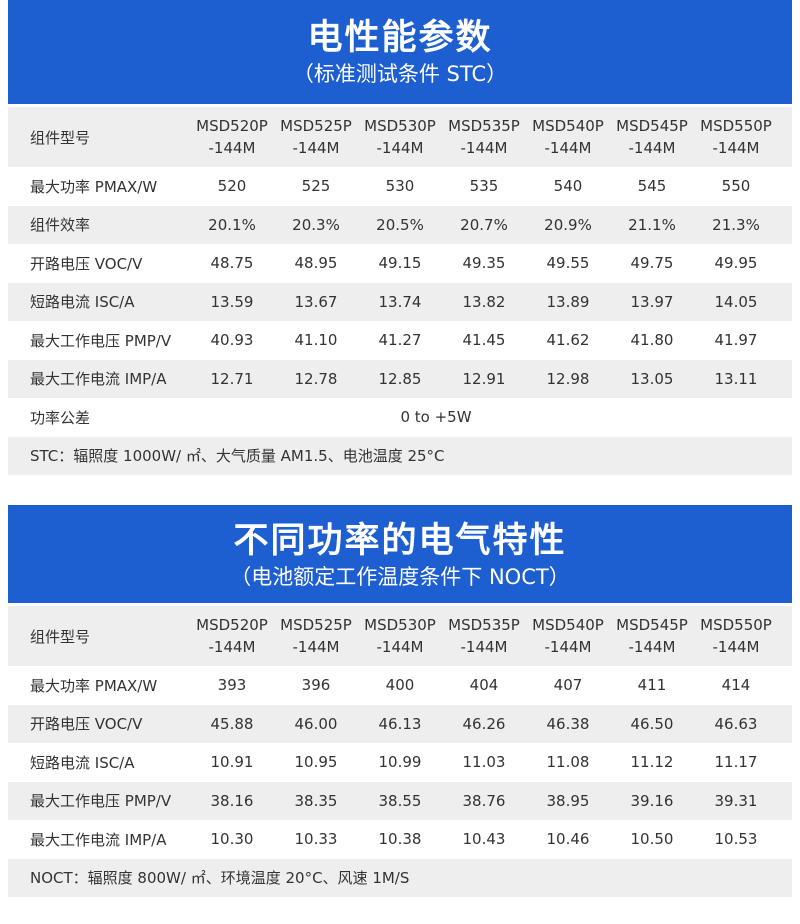 The height and width of the screenshot is (924, 800). I want to click on tolerance-value: 0 to +5W, so click(436, 417).